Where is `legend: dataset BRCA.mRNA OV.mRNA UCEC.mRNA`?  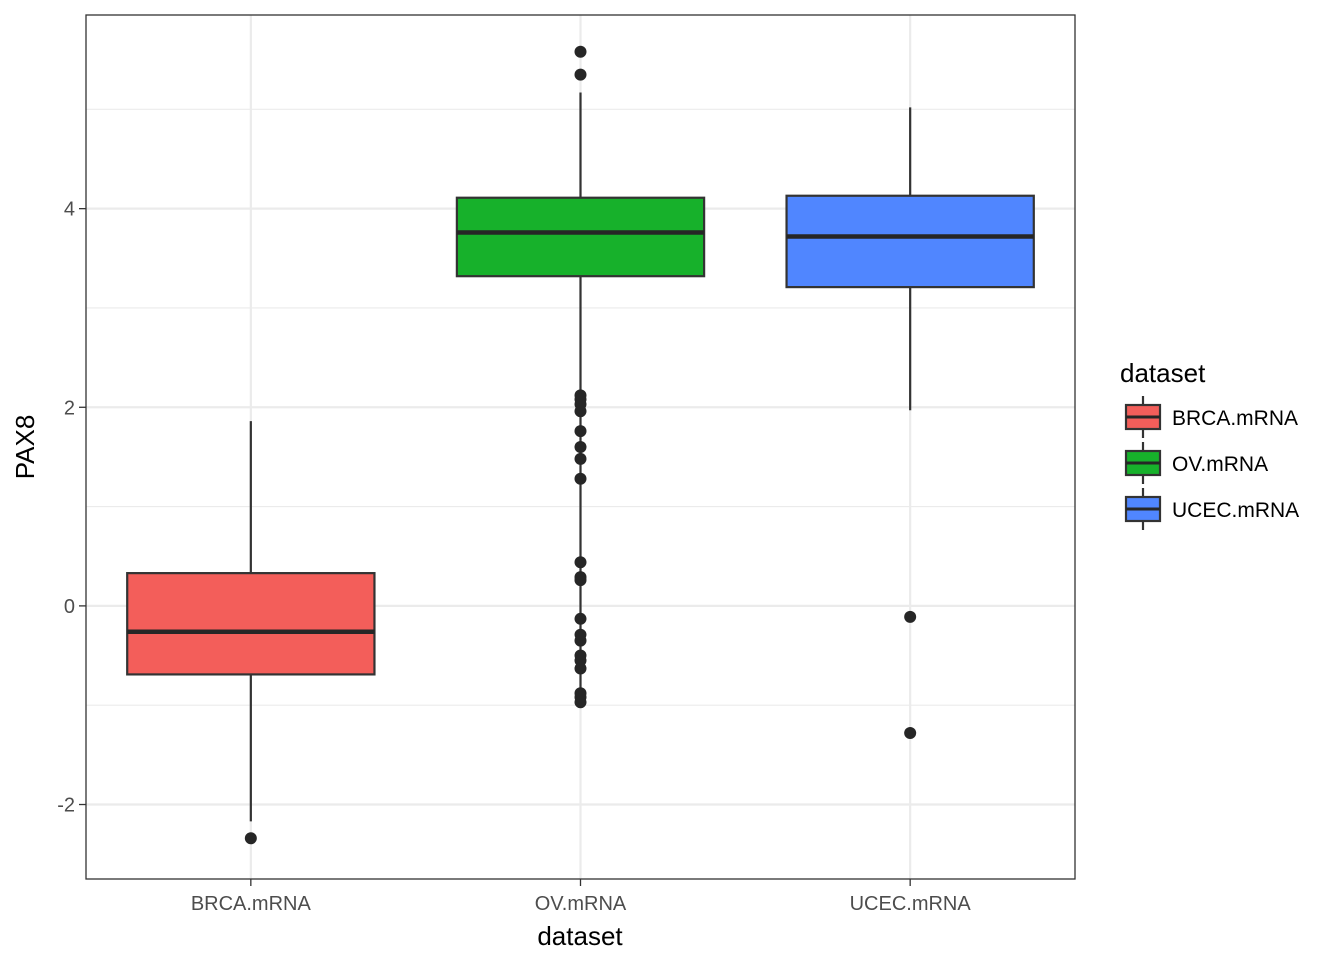 legend: dataset BRCA.mRNA OV.mRNA UCEC.mRNA is located at coordinates (1209, 444).